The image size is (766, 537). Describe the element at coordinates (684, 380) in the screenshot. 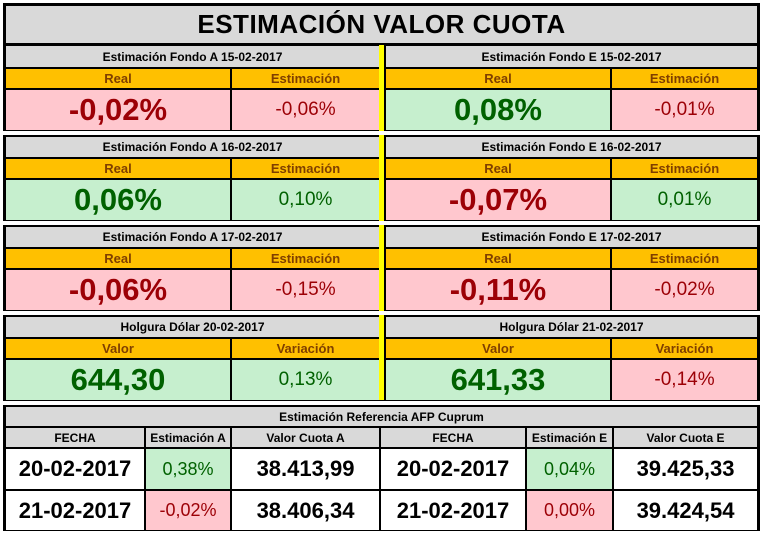

I see `block4-right-variation: -0,14%` at that location.